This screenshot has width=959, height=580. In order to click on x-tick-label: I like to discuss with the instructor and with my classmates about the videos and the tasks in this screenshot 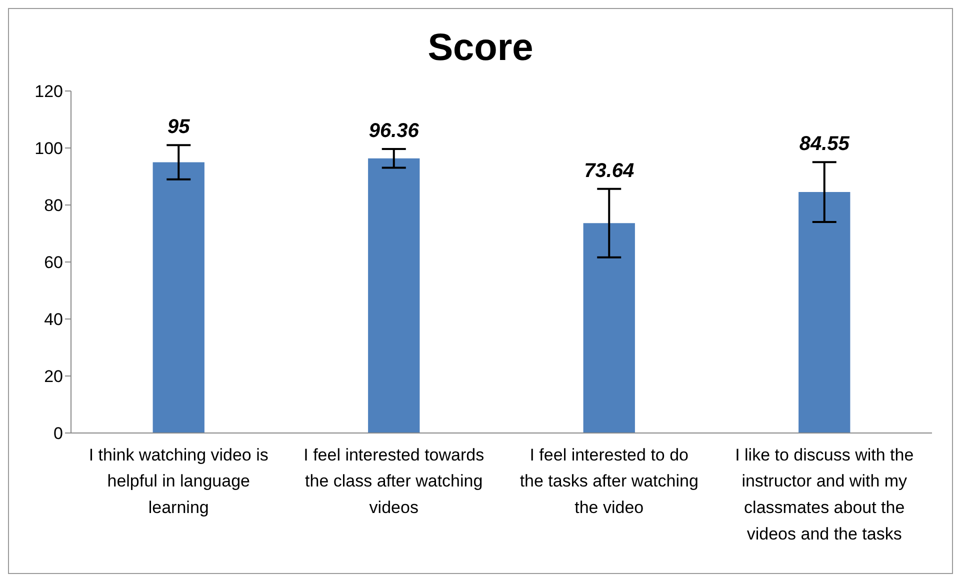, I will do `click(824, 494)`.